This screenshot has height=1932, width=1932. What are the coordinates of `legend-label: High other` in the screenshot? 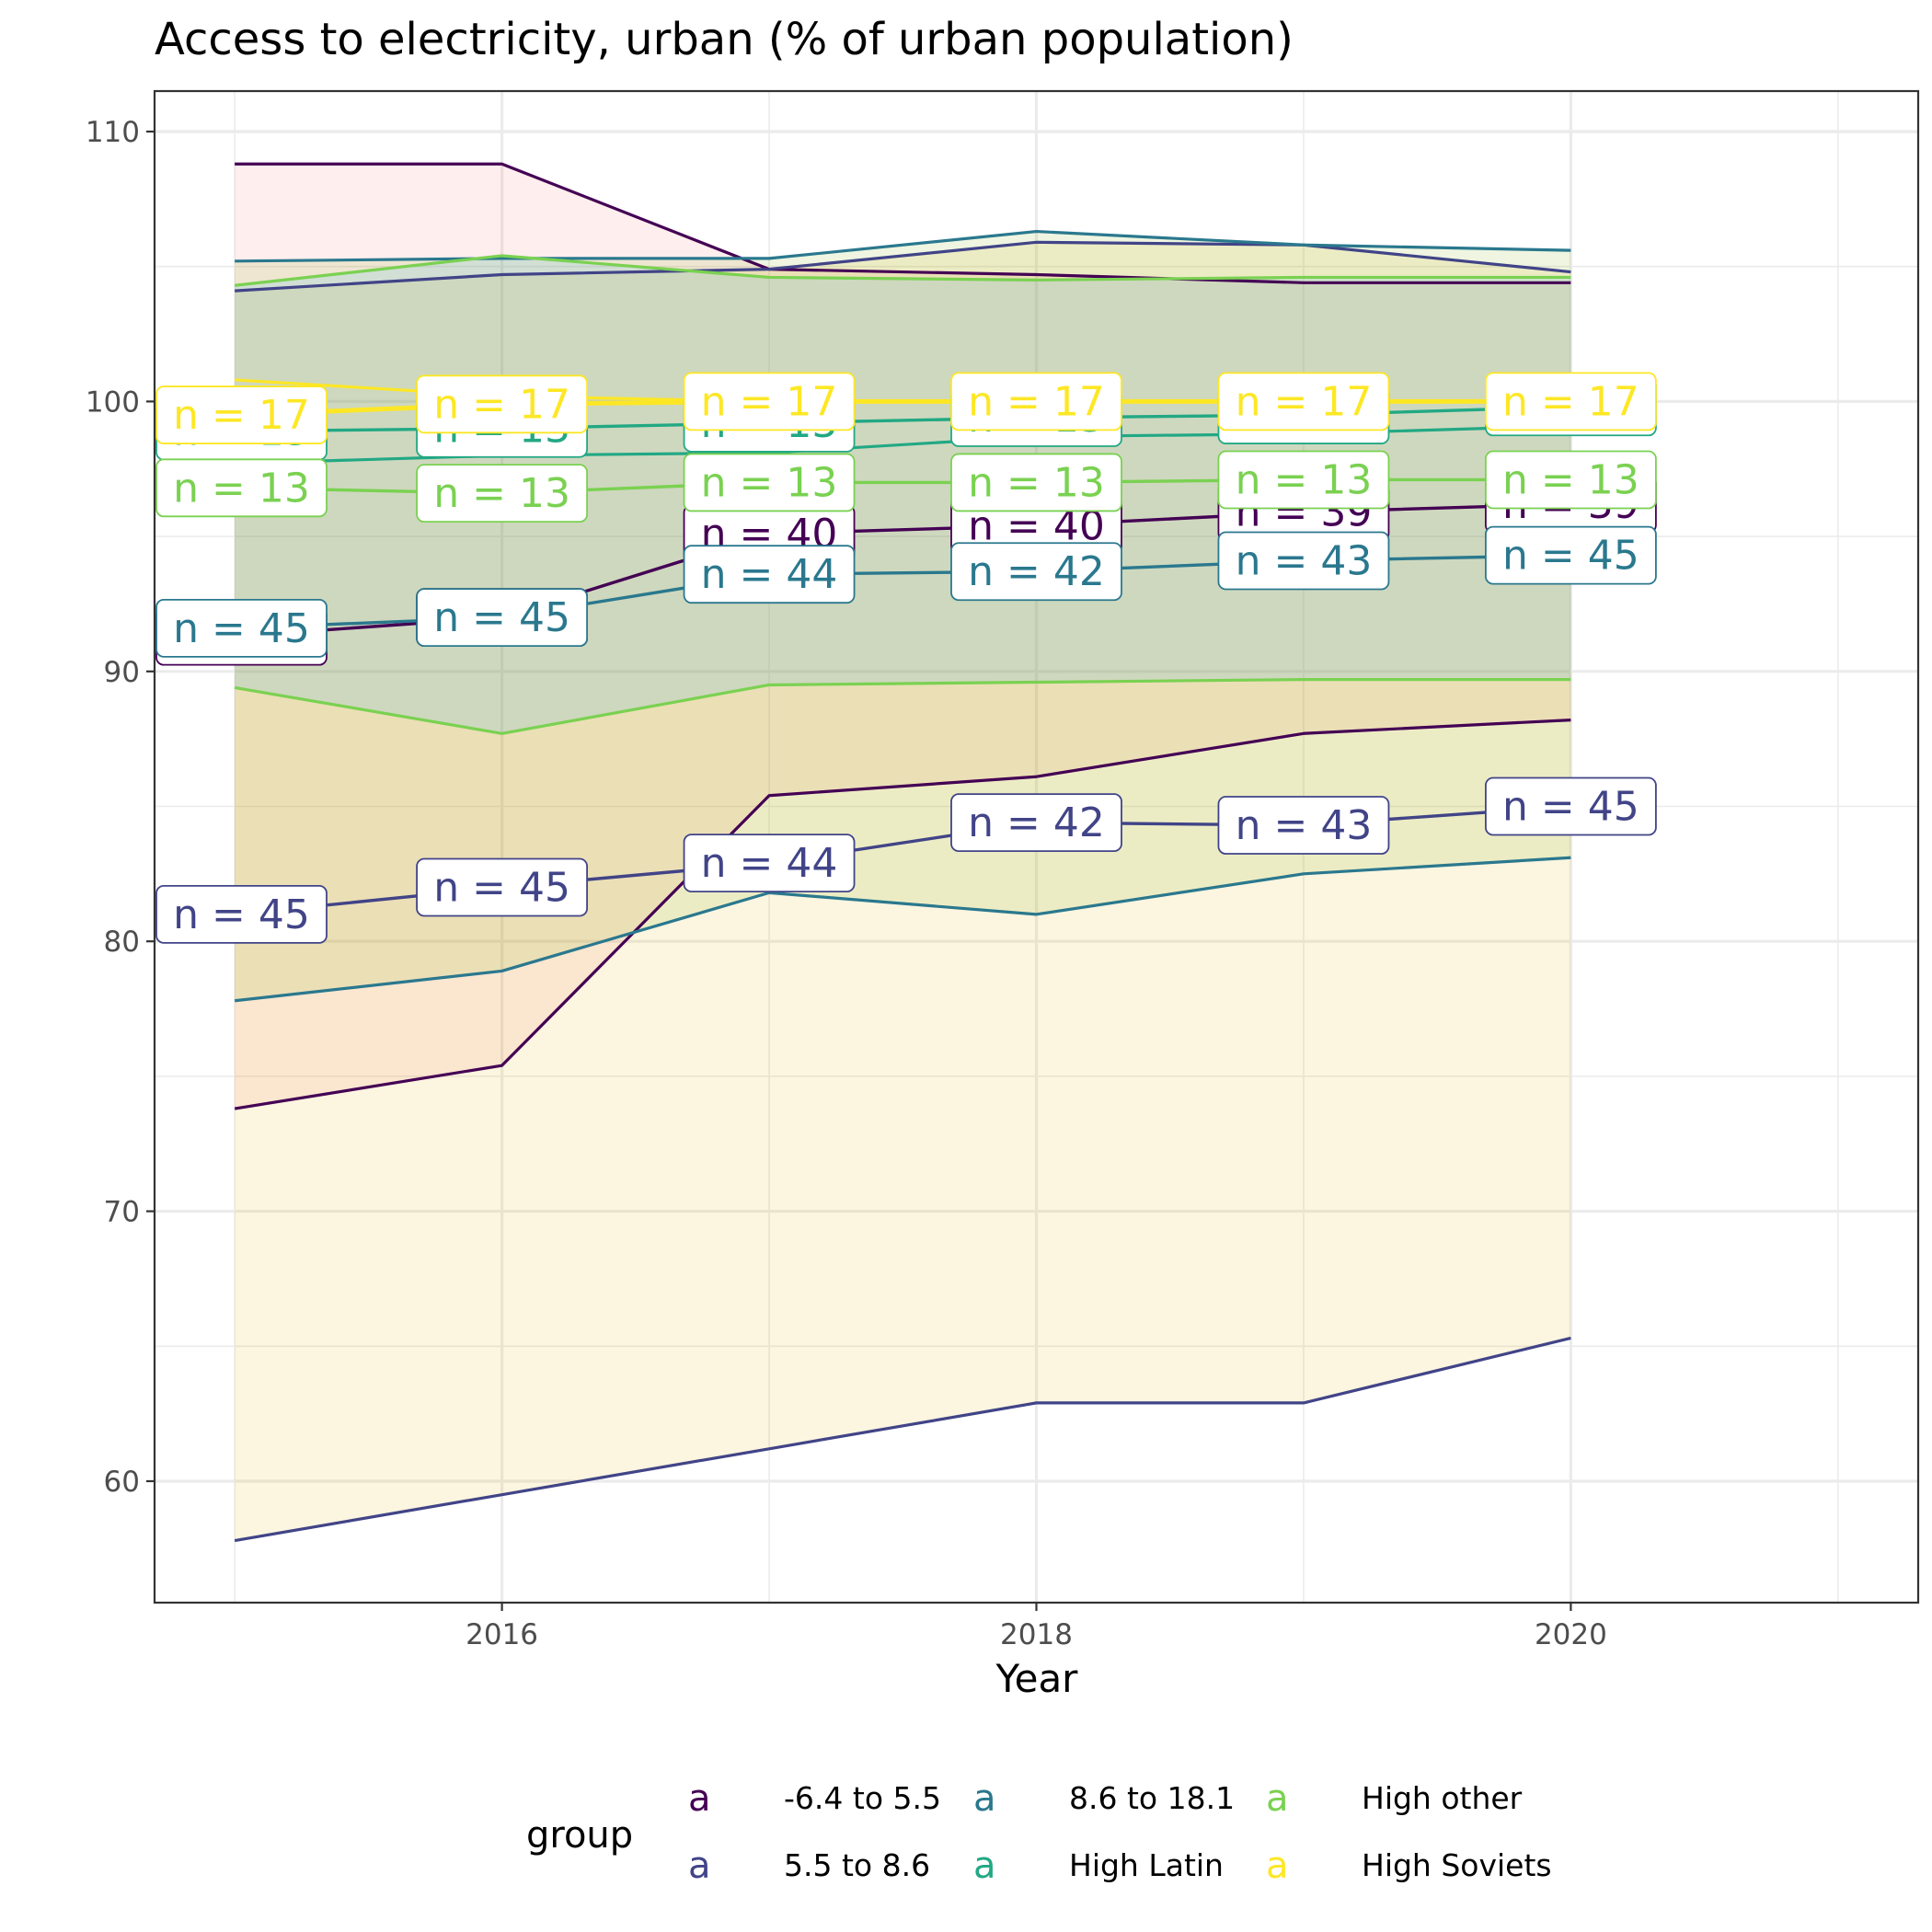 It's located at (1442, 1798).